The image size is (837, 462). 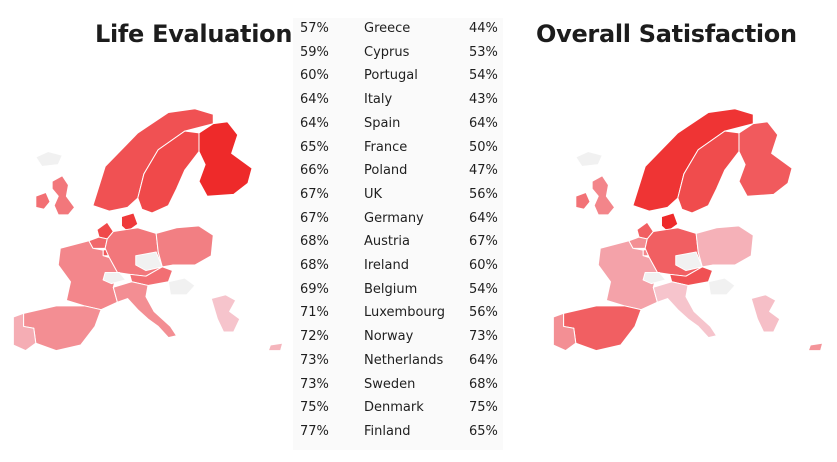 What do you see at coordinates (378, 100) in the screenshot?
I see `country-name: Italy` at bounding box center [378, 100].